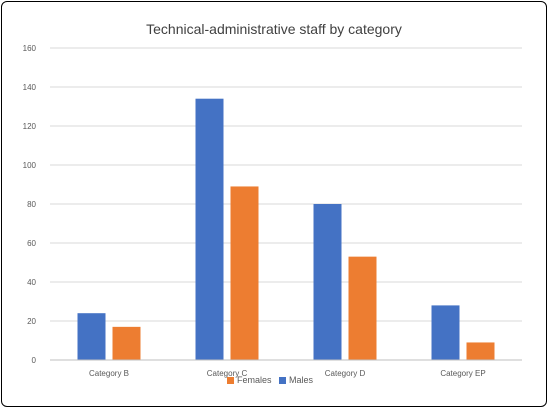  Describe the element at coordinates (227, 373) in the screenshot. I see `x-category-label: Category C` at that location.